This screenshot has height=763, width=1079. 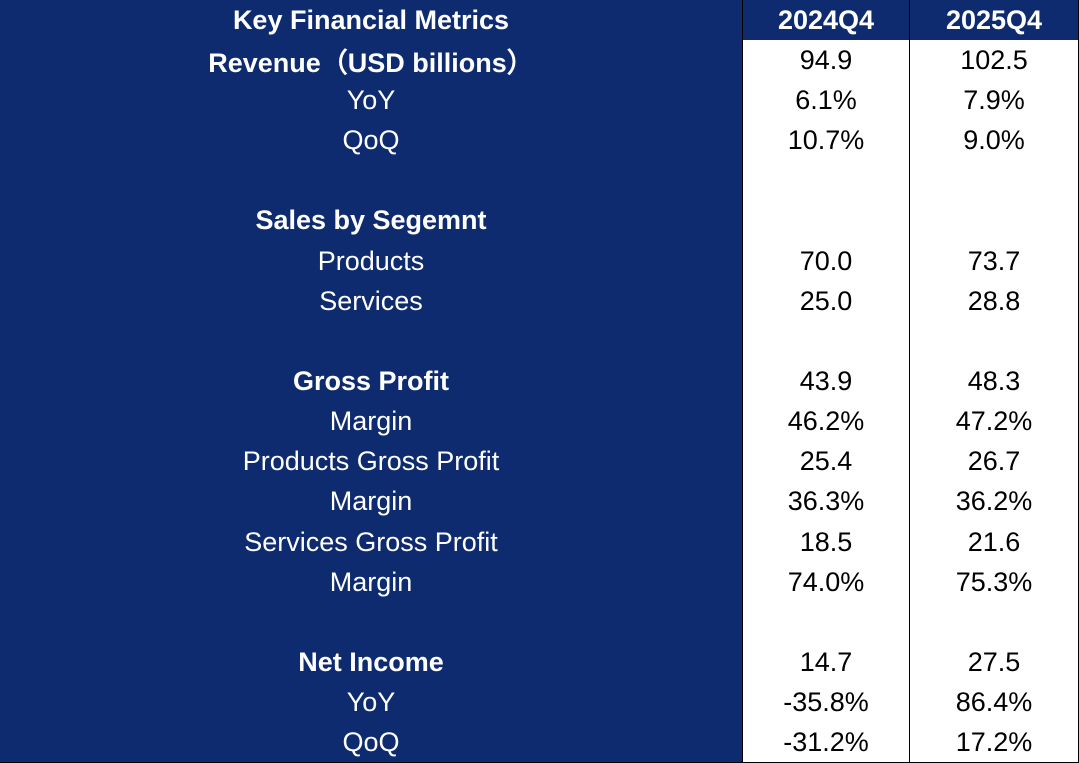 I want to click on row-label: Products, so click(x=371, y=261).